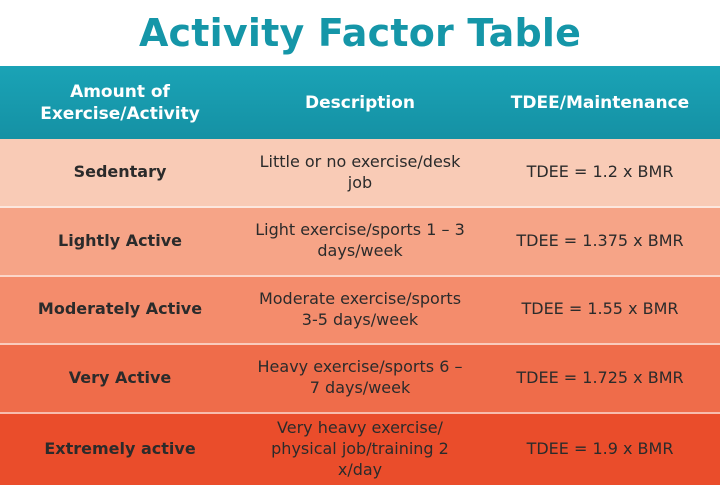  Describe the element at coordinates (360, 33) in the screenshot. I see `page-title: Activity Factor Table` at that location.